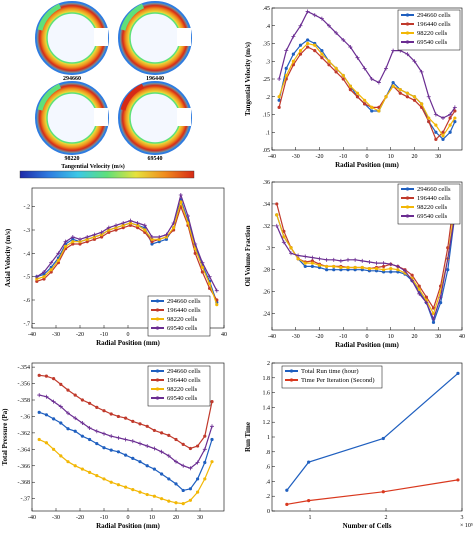  What do you see at coordinates (268, 98) in the screenshot?
I see `y-tick-label: .2` at bounding box center [268, 98].